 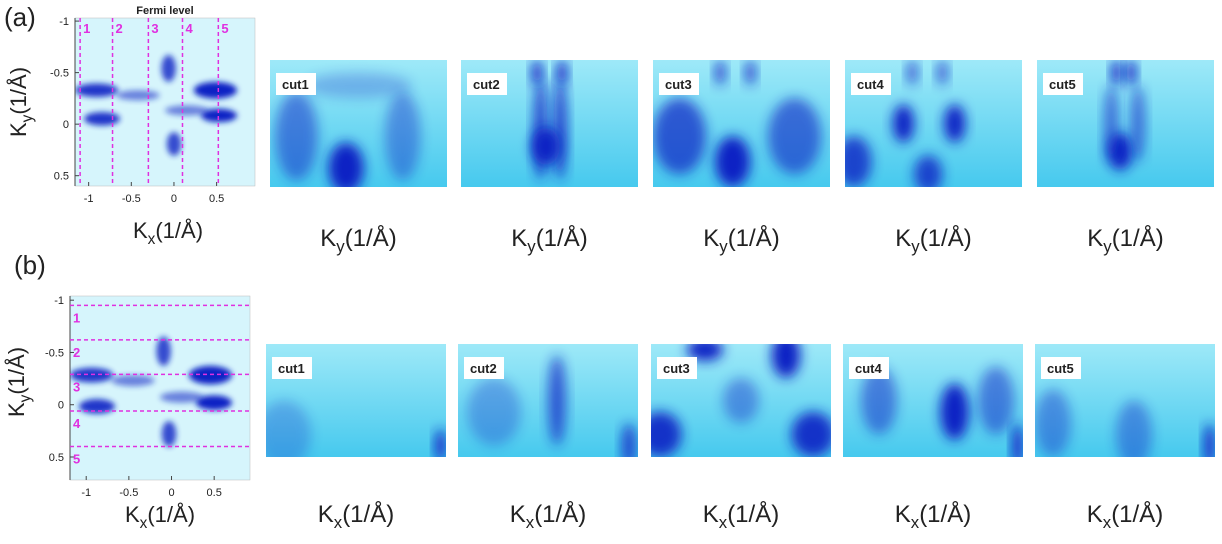 What do you see at coordinates (76, 317) in the screenshot?
I see `cut-number: 1` at bounding box center [76, 317].